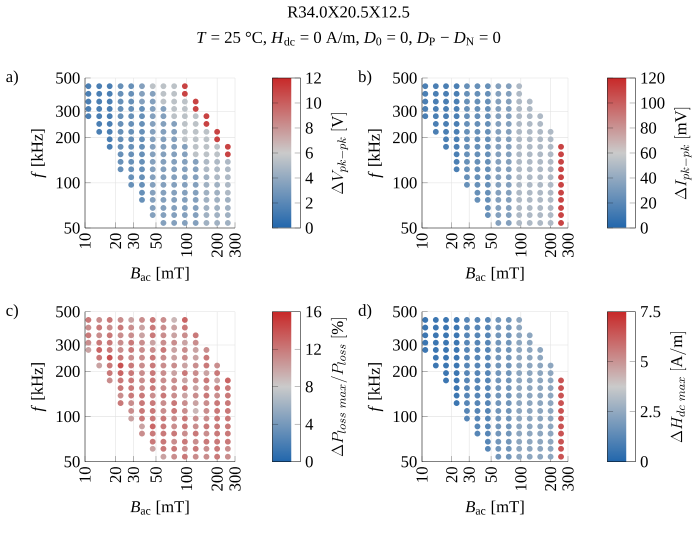 The image size is (697, 536). What do you see at coordinates (12, 312) in the screenshot?
I see `text: c)` at bounding box center [12, 312].